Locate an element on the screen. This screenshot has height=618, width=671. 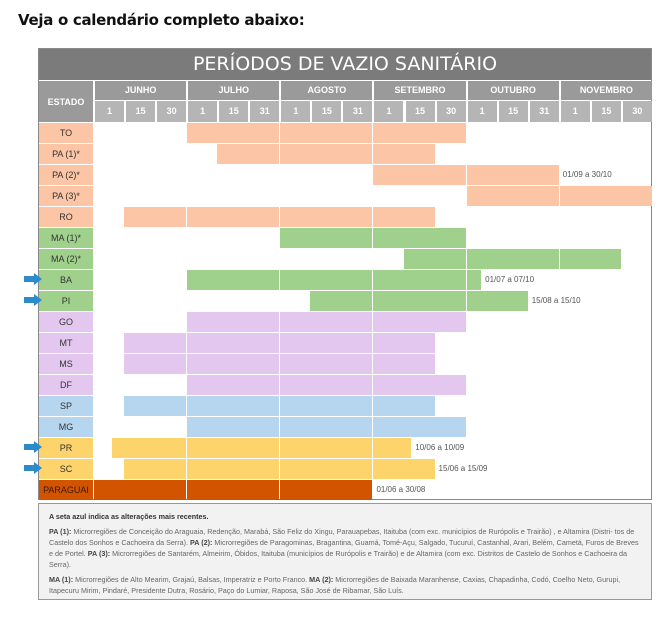
state-label: GO is located at coordinates (66, 322).